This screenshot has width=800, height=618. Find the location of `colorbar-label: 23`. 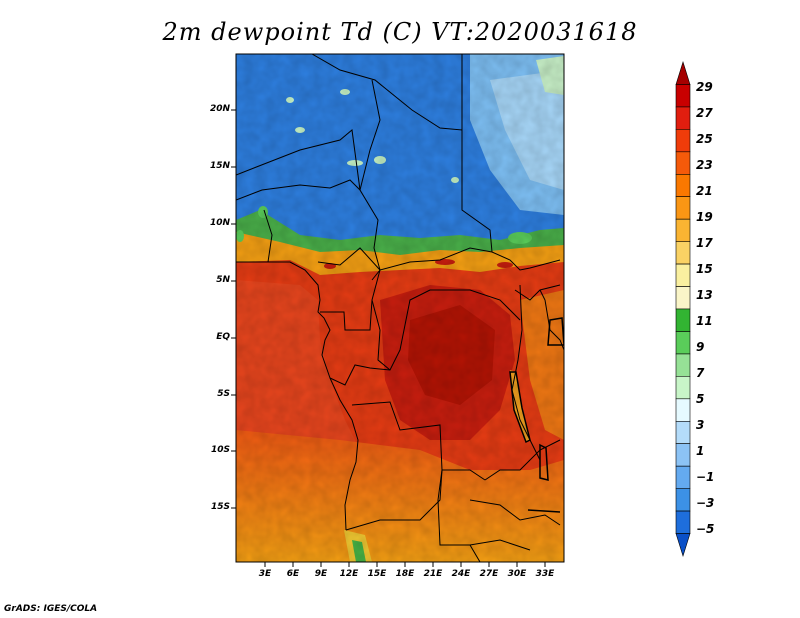

colorbar-label: 23 is located at coordinates (704, 165).